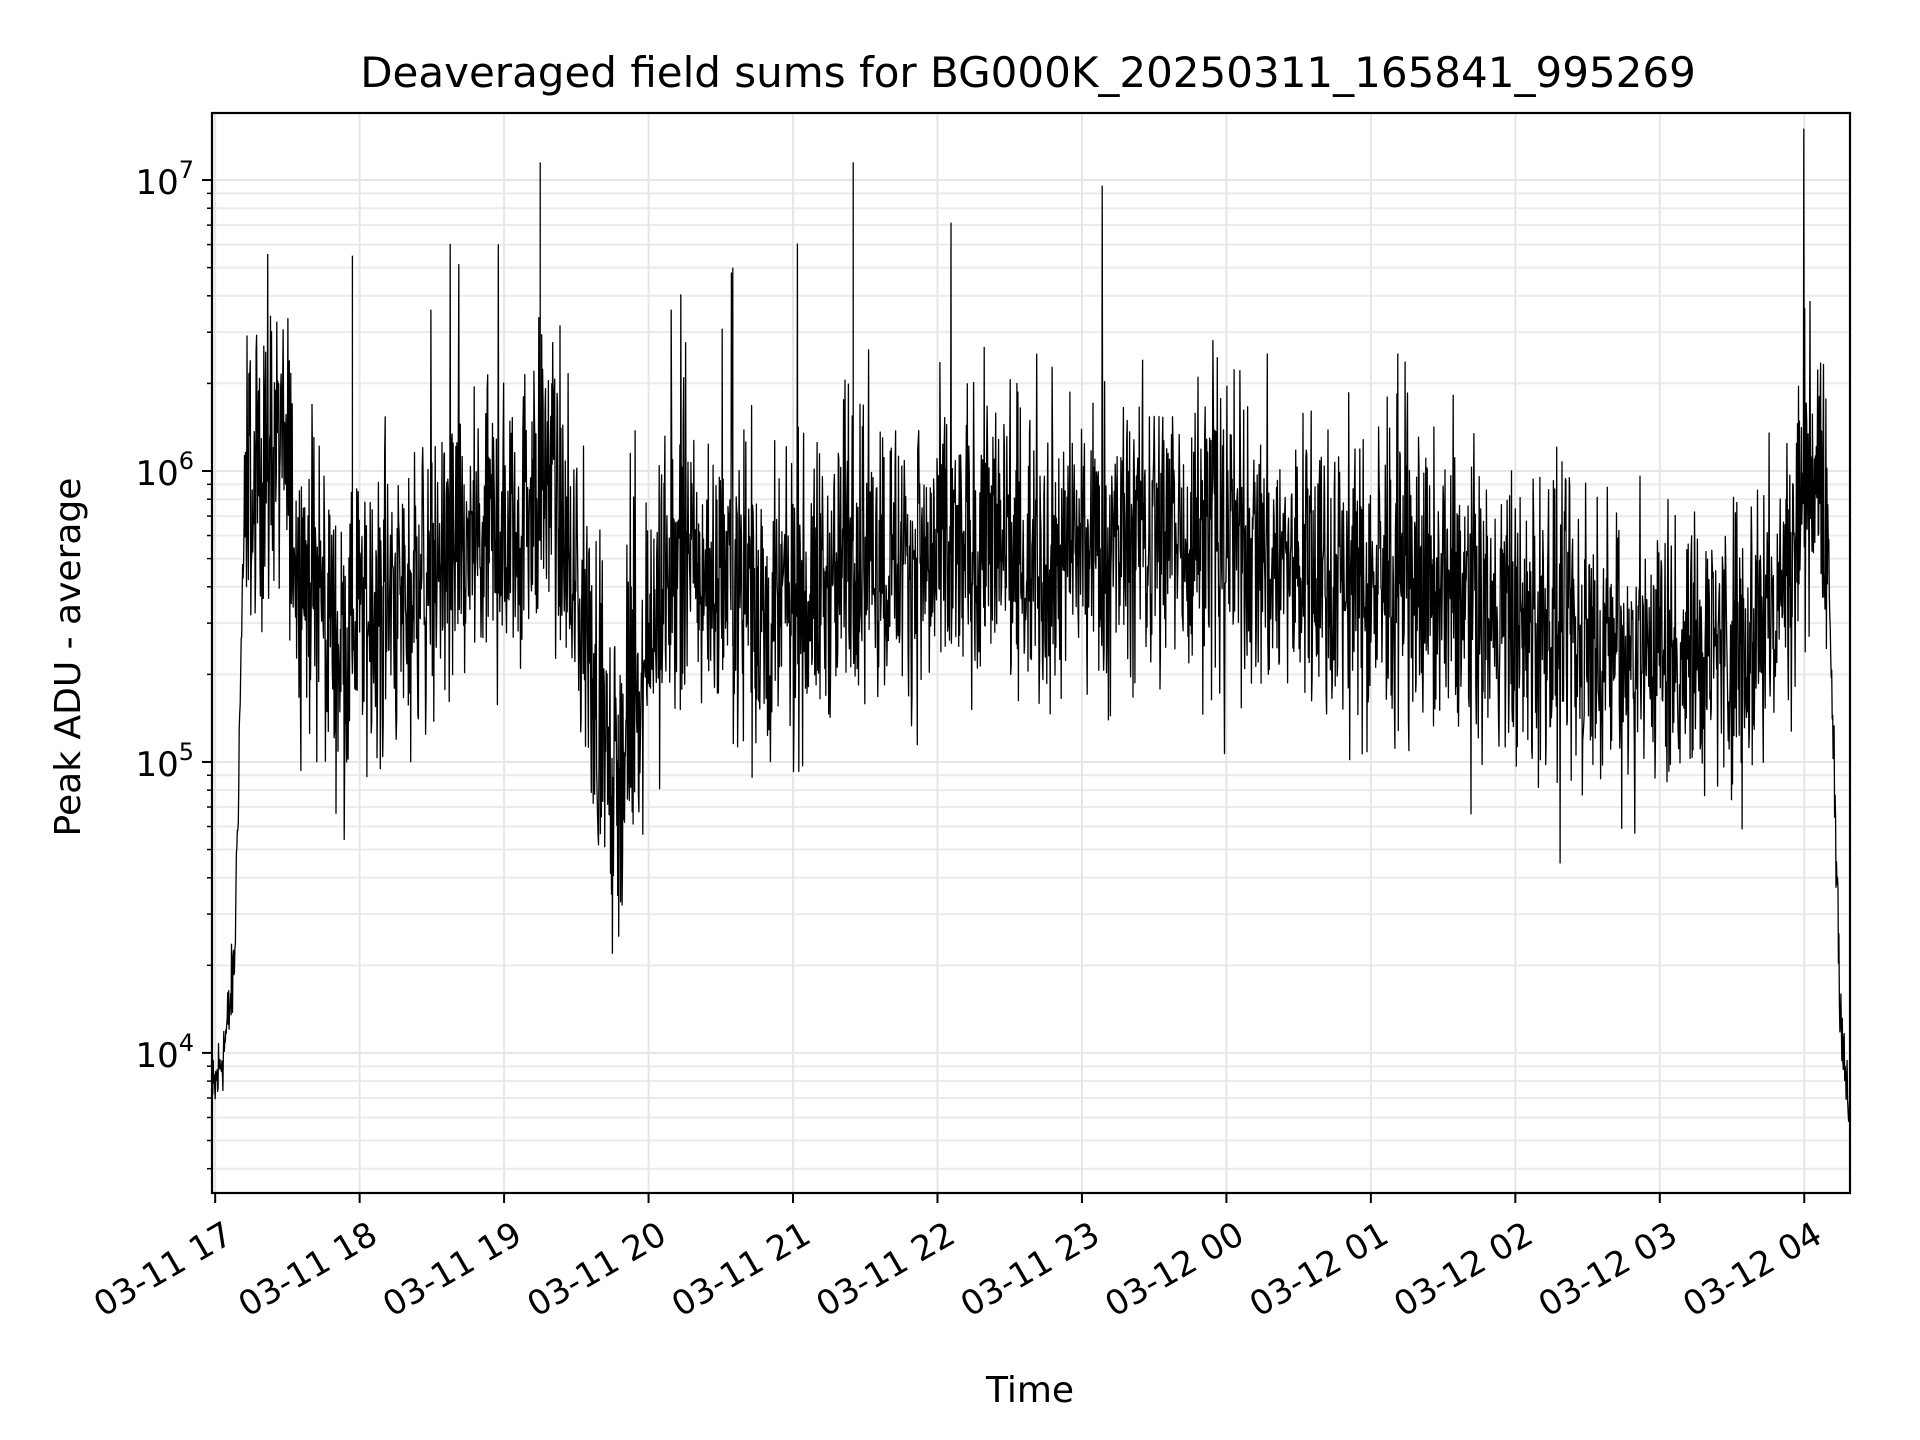 This screenshot has width=1920, height=1440. Describe the element at coordinates (164, 1052) in the screenshot. I see `y-tick-label: 10⁴` at that location.